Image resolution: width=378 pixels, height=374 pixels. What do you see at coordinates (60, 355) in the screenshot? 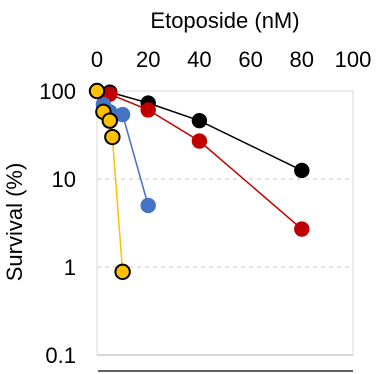
I see `y-tick-label-3: 0.1` at bounding box center [60, 355].